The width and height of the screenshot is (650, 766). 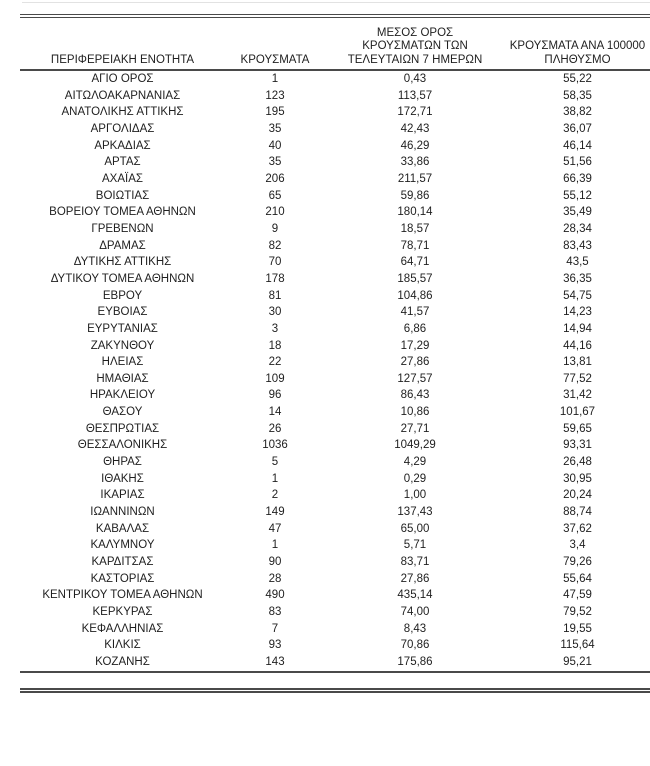 I want to click on cases-cell: 93, so click(x=275, y=645).